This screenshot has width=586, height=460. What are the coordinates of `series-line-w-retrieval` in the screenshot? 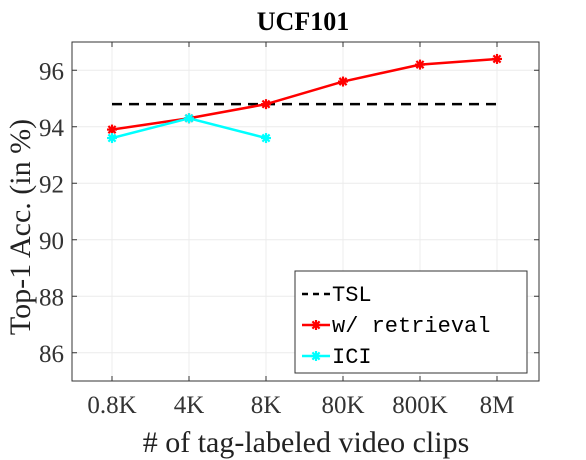 It's located at (304, 94).